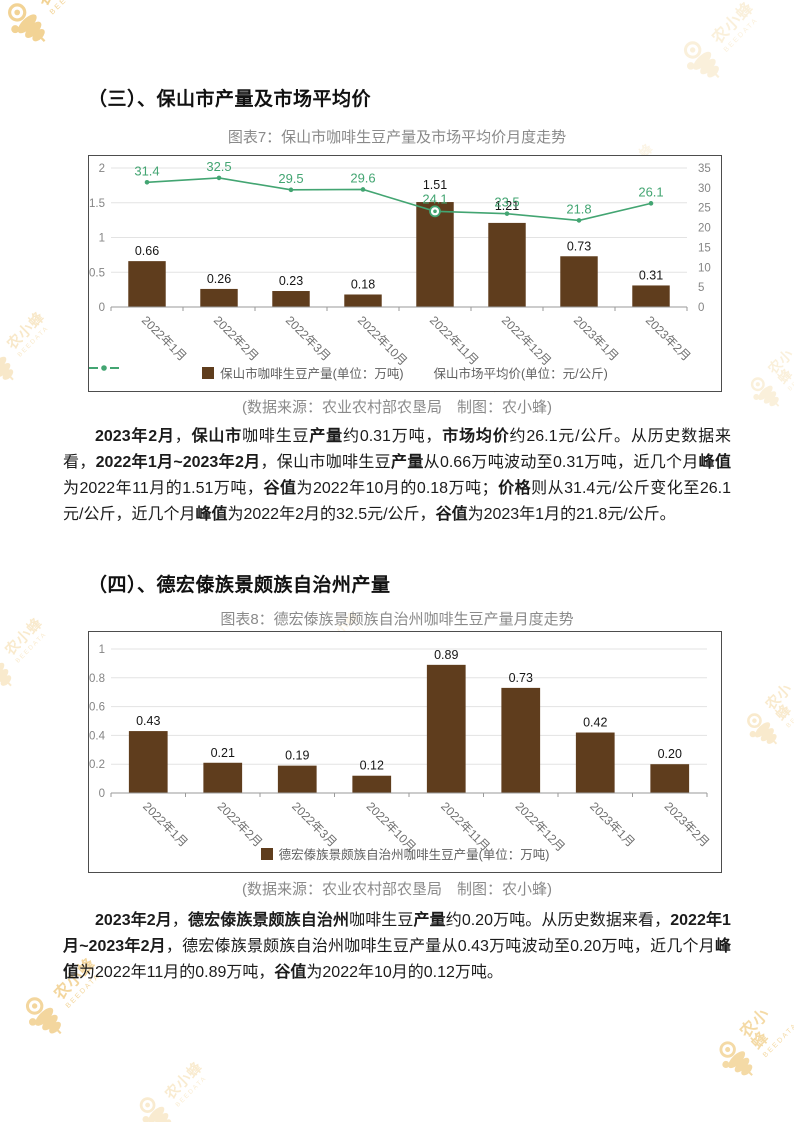 The height and width of the screenshot is (1122, 794). Describe the element at coordinates (446, 655) in the screenshot. I see `svg-text: 0.89` at that location.